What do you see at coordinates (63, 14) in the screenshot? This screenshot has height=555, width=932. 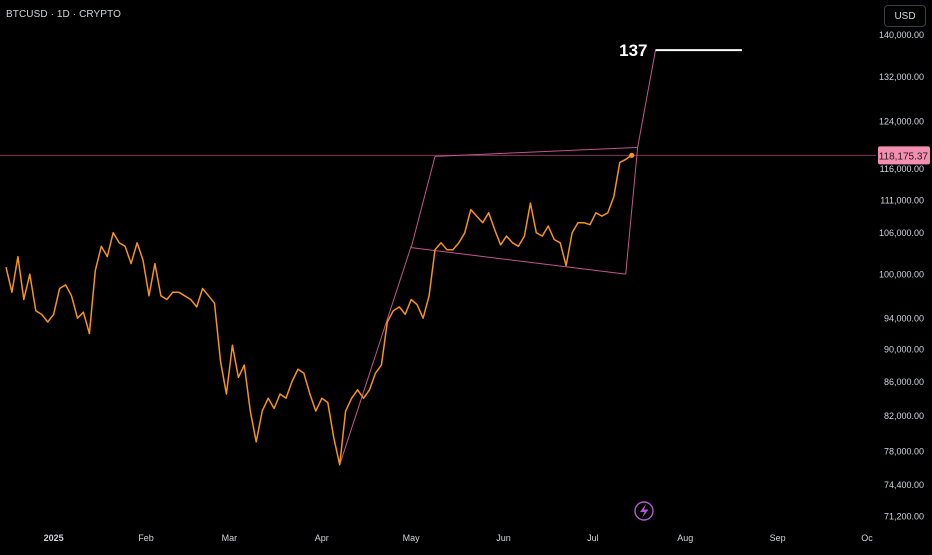 I see `symbol-label: BTCUSD · 1D · CRYPTO` at bounding box center [63, 14].